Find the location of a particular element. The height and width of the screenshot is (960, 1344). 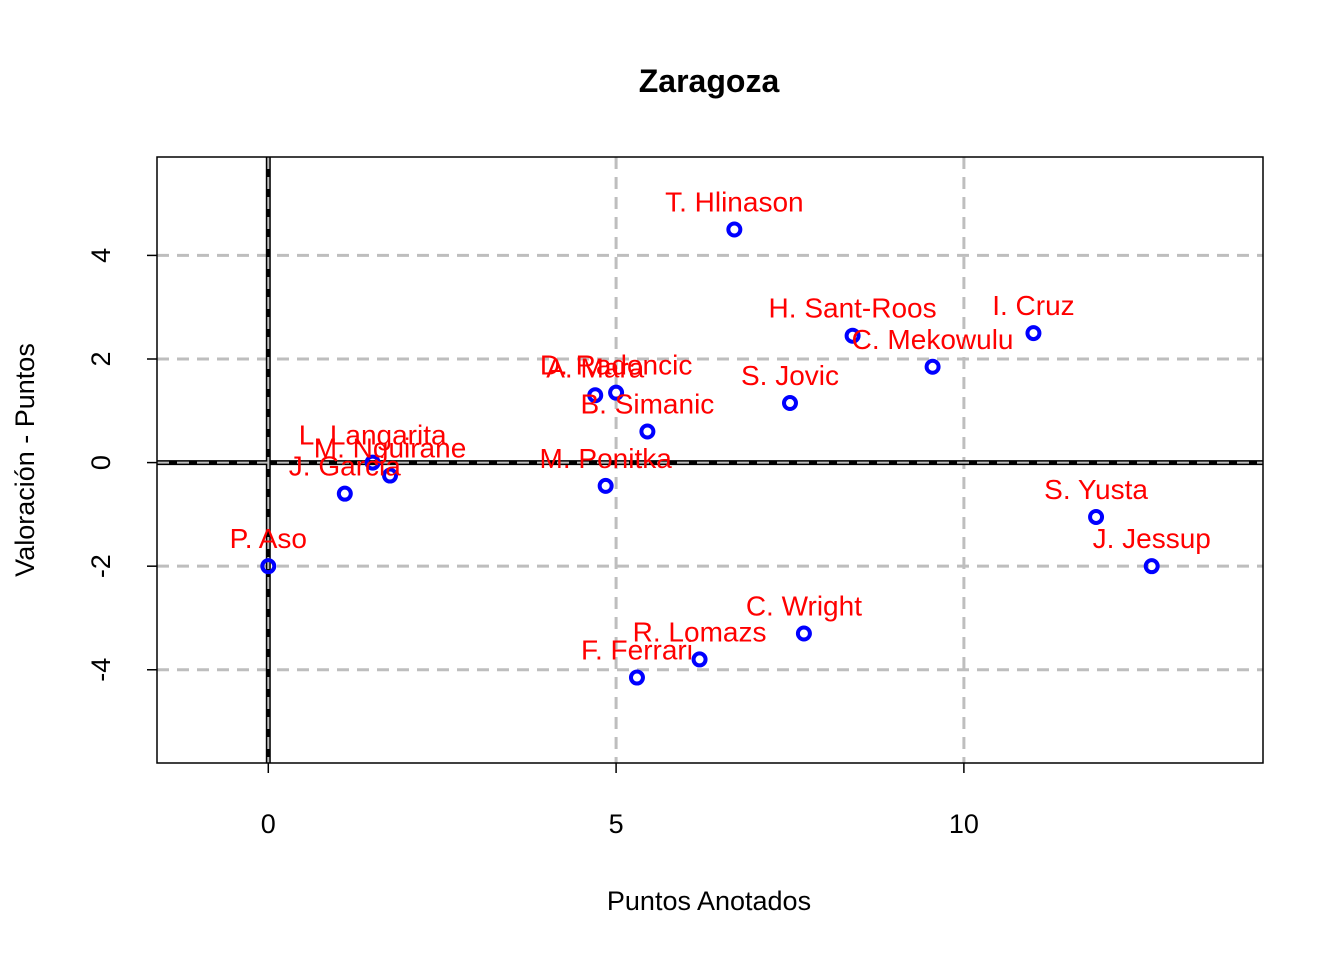

y-tick-label: 0 is located at coordinates (101, 462).